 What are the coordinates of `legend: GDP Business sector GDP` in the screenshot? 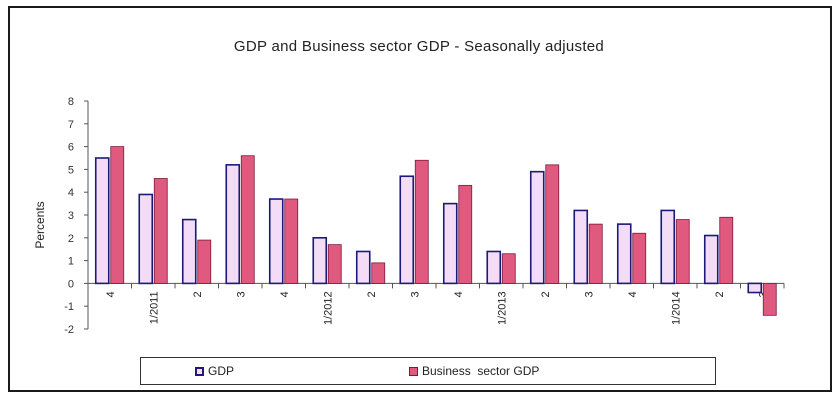 It's located at (428, 371).